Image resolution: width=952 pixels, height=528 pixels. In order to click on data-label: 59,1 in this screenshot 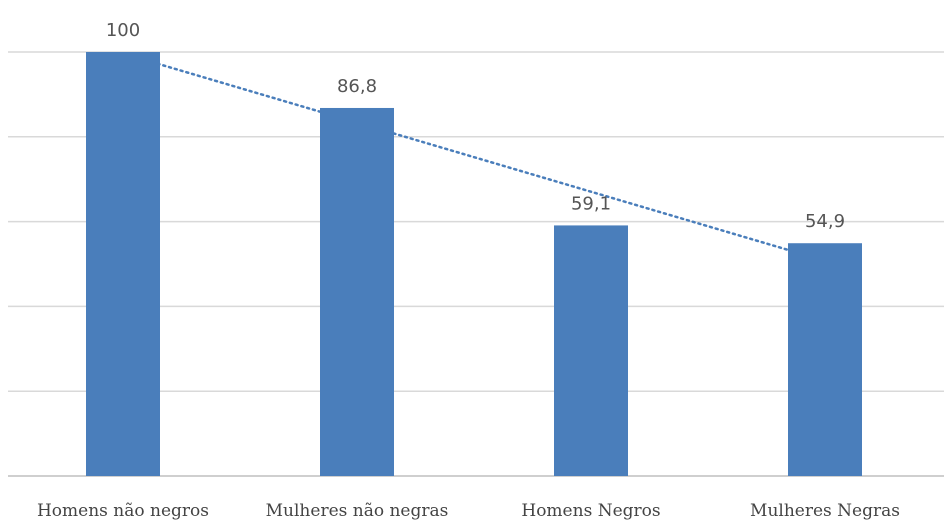, I will do `click(591, 203)`.